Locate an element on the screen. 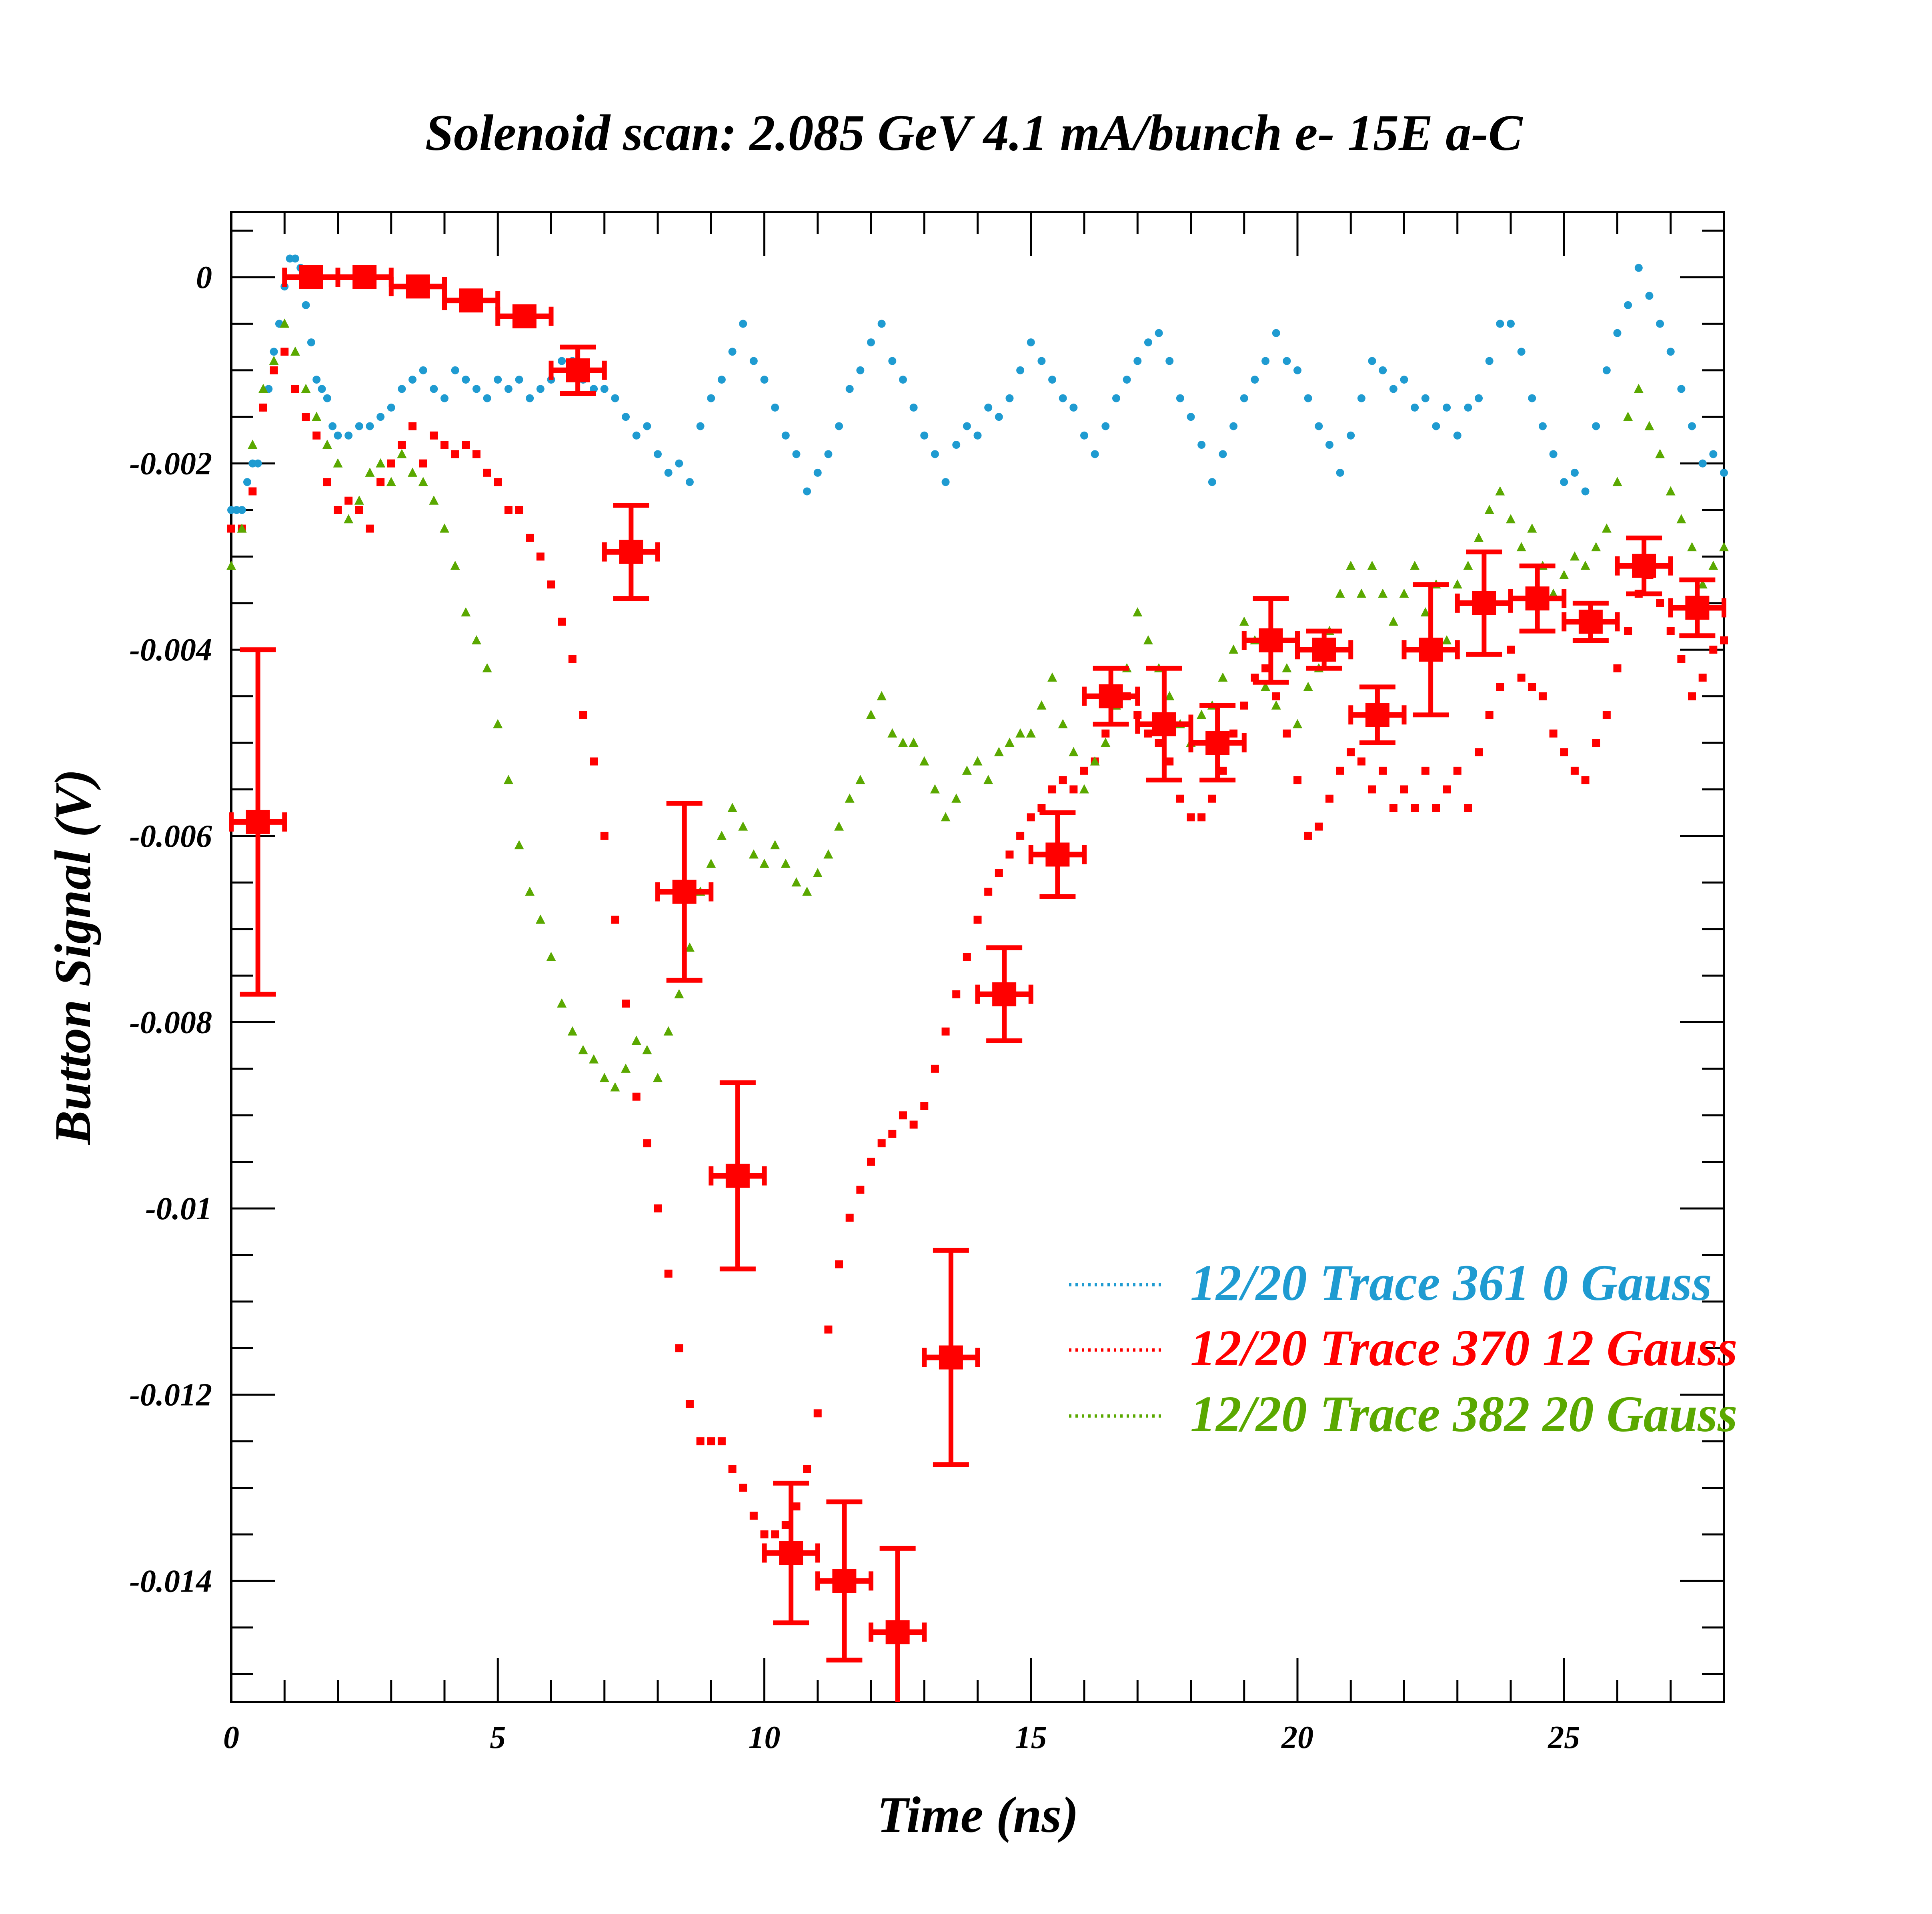 The height and width of the screenshot is (1914, 1932). x-tick-label: 5 is located at coordinates (498, 1737).